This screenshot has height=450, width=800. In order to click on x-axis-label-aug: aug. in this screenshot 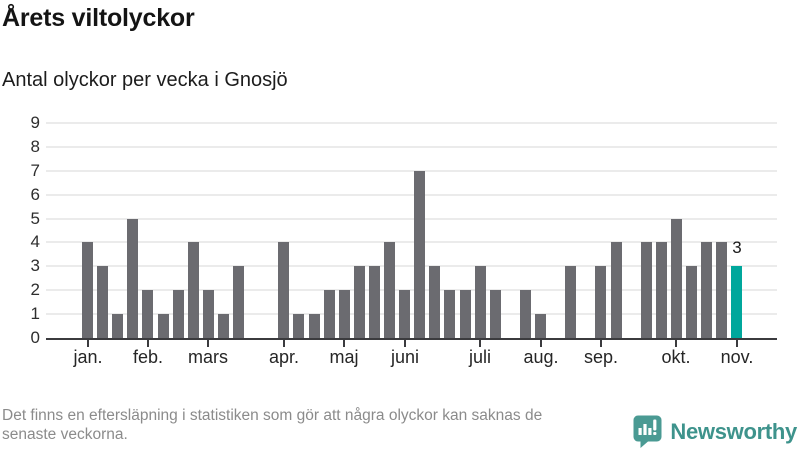, I will do `click(541, 357)`.